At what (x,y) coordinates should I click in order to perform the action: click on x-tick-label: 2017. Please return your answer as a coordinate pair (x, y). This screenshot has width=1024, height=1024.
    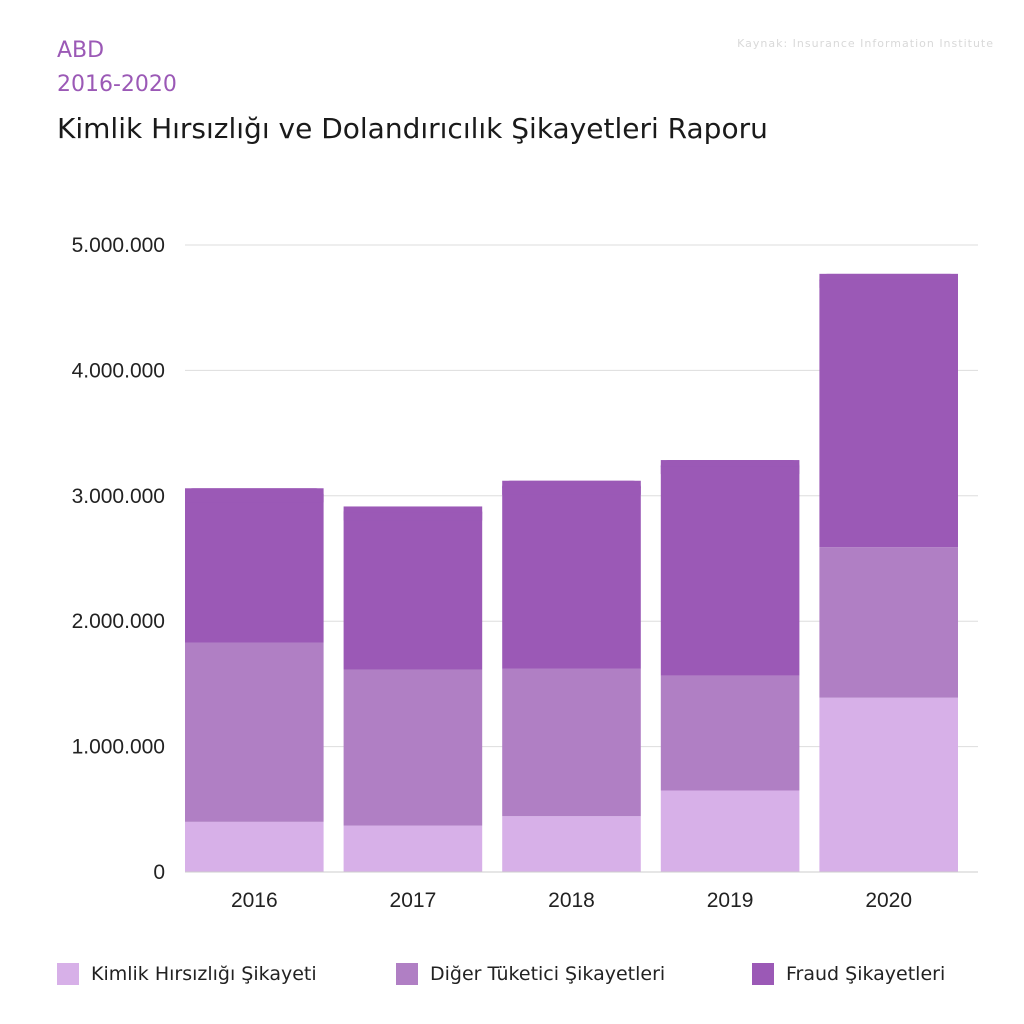
    Looking at the image, I should click on (413, 900).